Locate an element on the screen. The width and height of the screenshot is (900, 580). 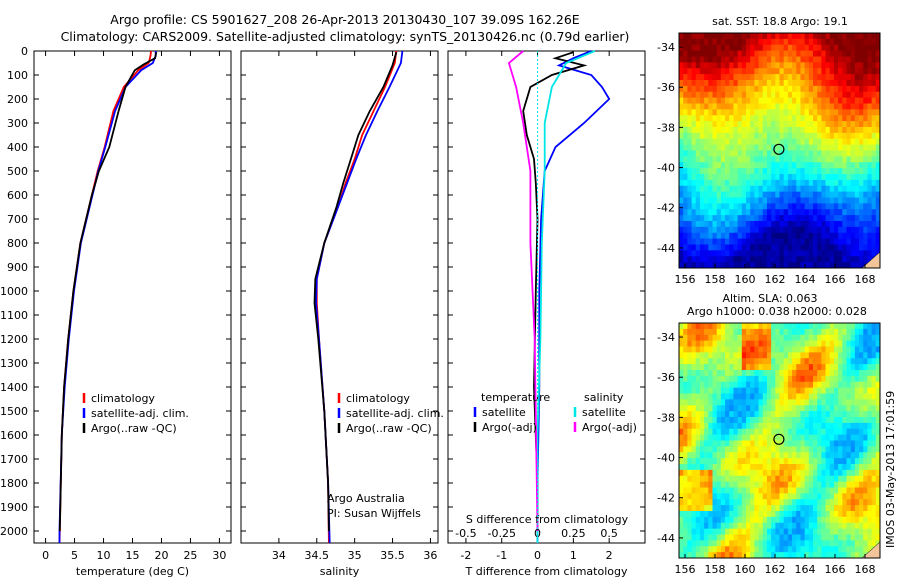
legend-label: satellite is located at coordinates (504, 412).